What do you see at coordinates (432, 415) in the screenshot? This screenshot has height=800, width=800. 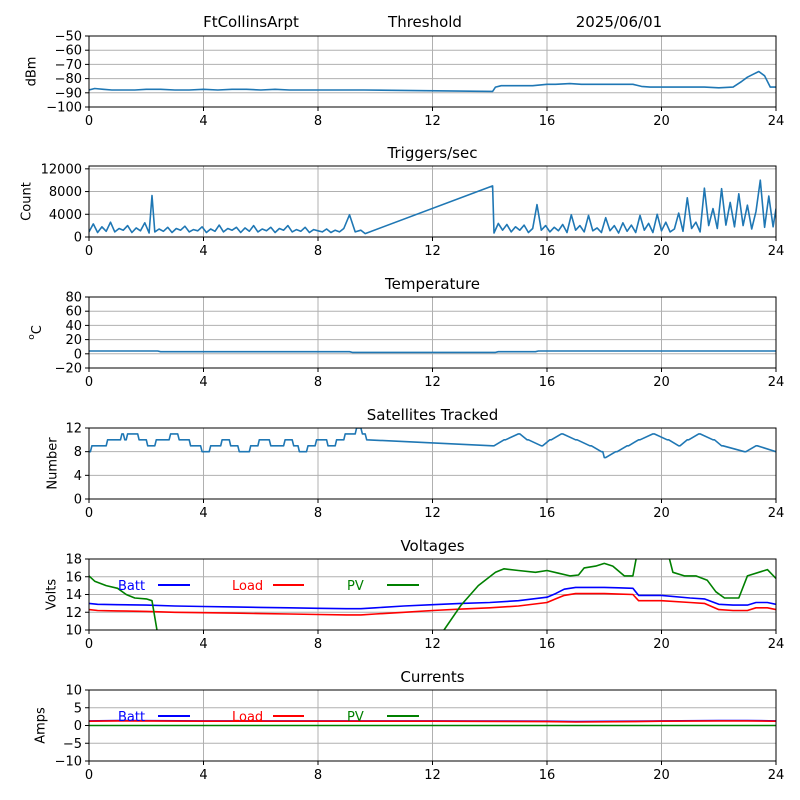 I see `panel-title: Satellites Tracked` at bounding box center [432, 415].